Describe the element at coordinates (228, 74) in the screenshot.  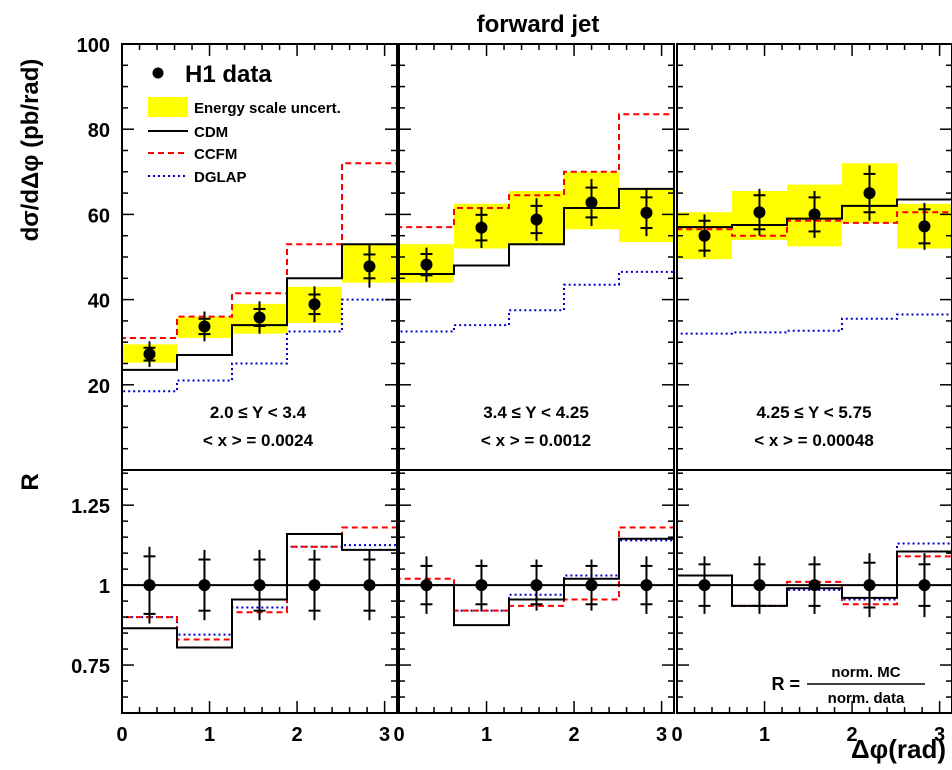
I see `legend-data-label: H1 data` at that location.